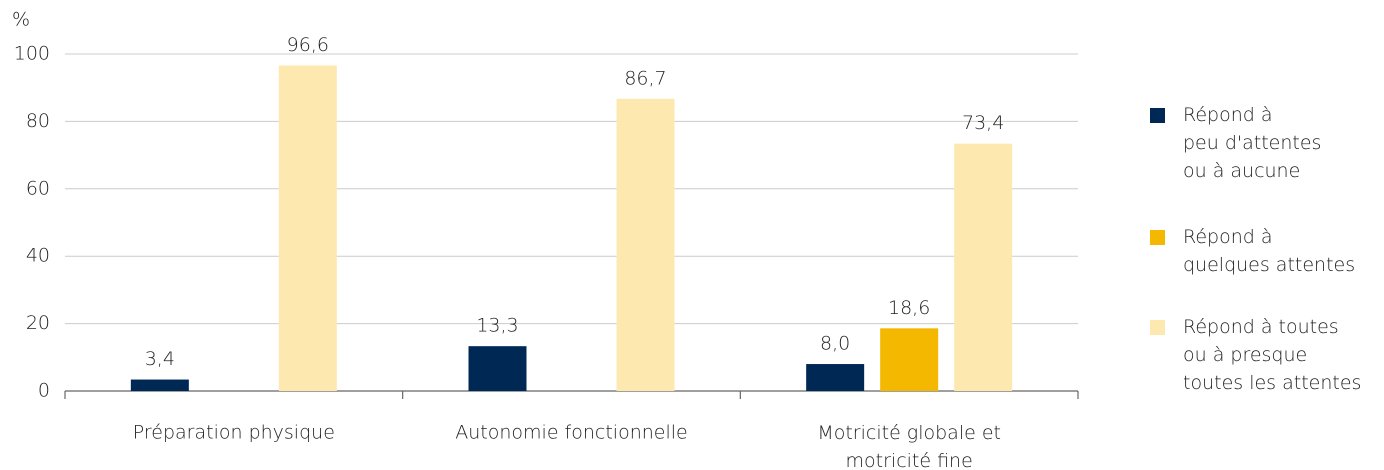  What do you see at coordinates (21, 20) in the screenshot?
I see `y-axis-label: %` at bounding box center [21, 20].